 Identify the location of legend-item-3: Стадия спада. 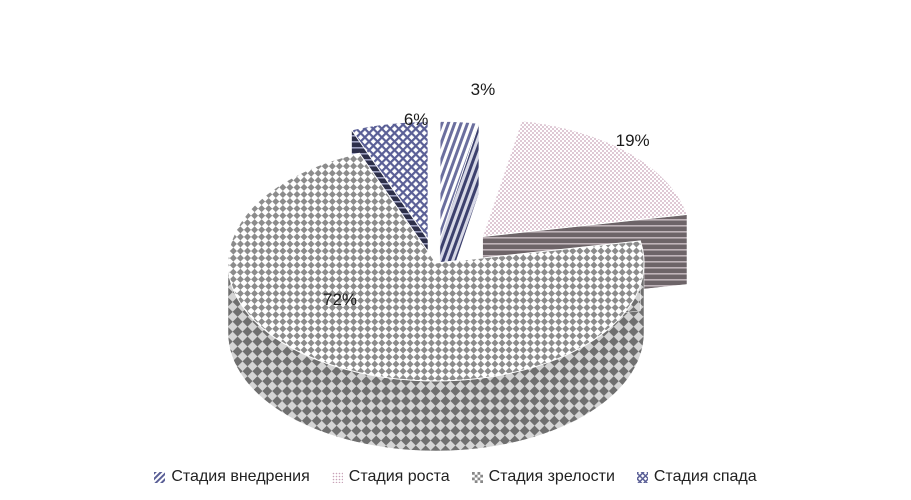
(696, 477).